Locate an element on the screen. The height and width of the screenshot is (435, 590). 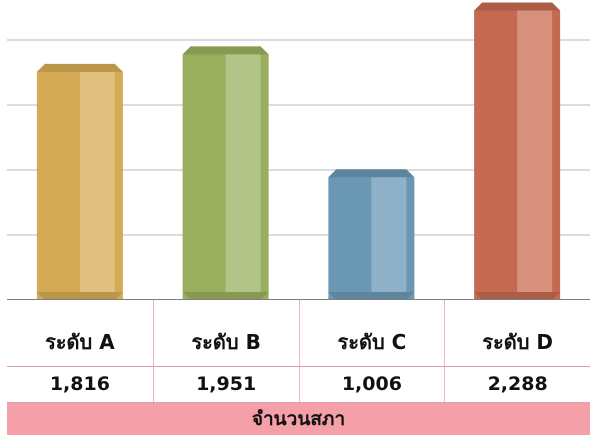
category-label-d: ระดับ D is located at coordinates (517, 333).